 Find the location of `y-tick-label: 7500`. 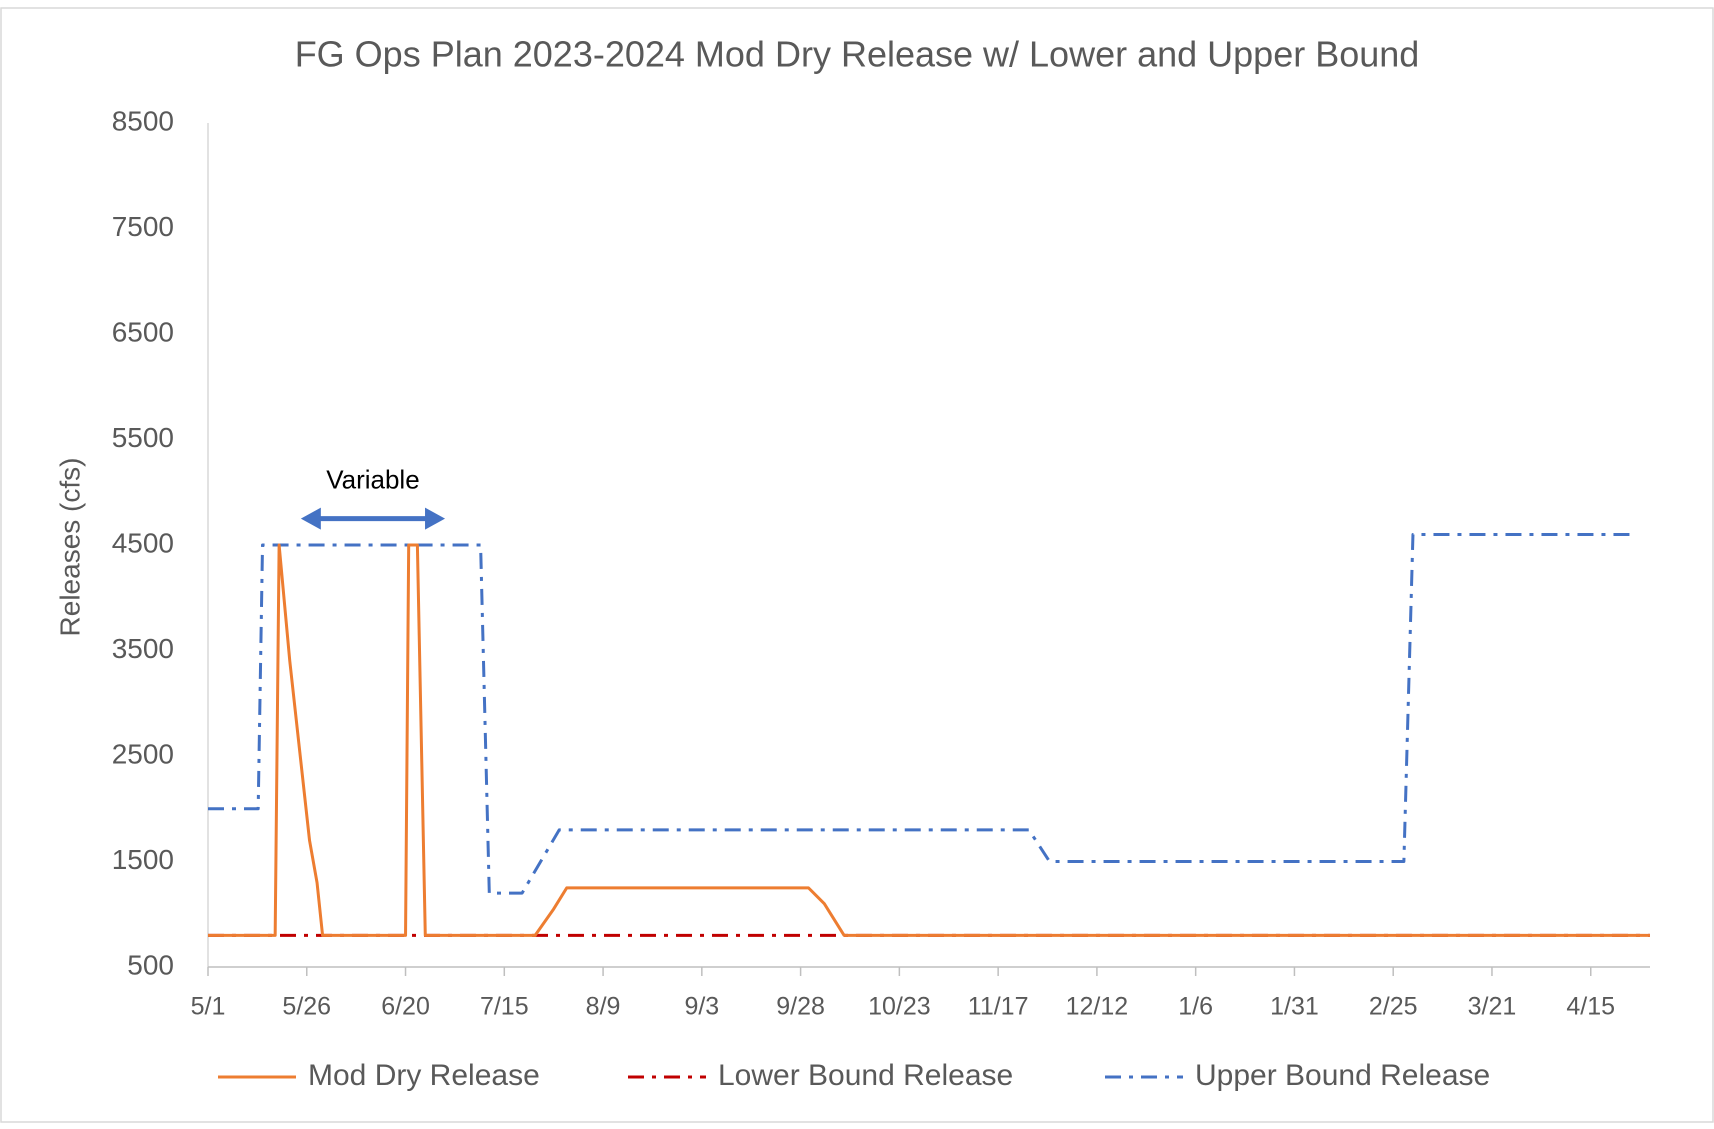

y-tick-label: 7500 is located at coordinates (143, 226).